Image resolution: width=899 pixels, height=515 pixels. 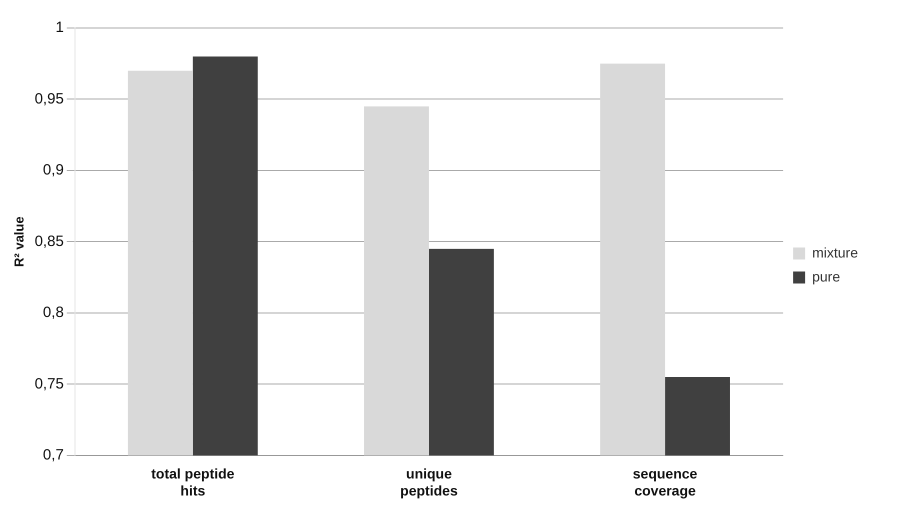 I want to click on y-tick-label: 0,85, so click(x=49, y=241).